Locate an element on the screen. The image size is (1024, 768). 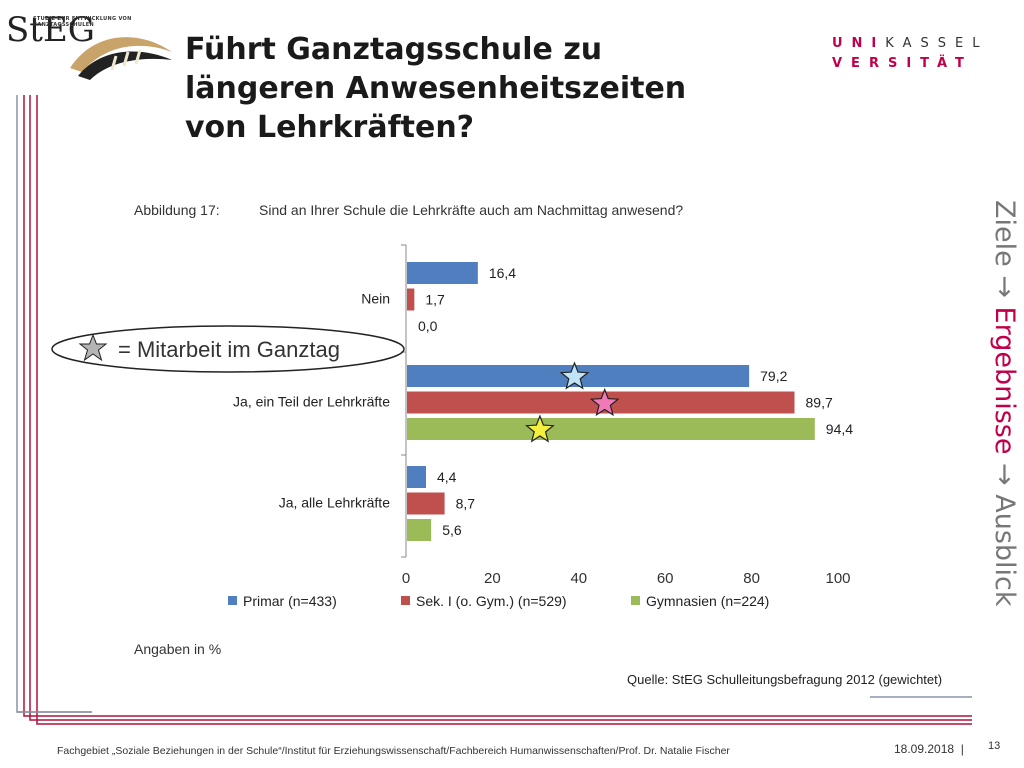
star-legend-ellipse is located at coordinates (228, 349).